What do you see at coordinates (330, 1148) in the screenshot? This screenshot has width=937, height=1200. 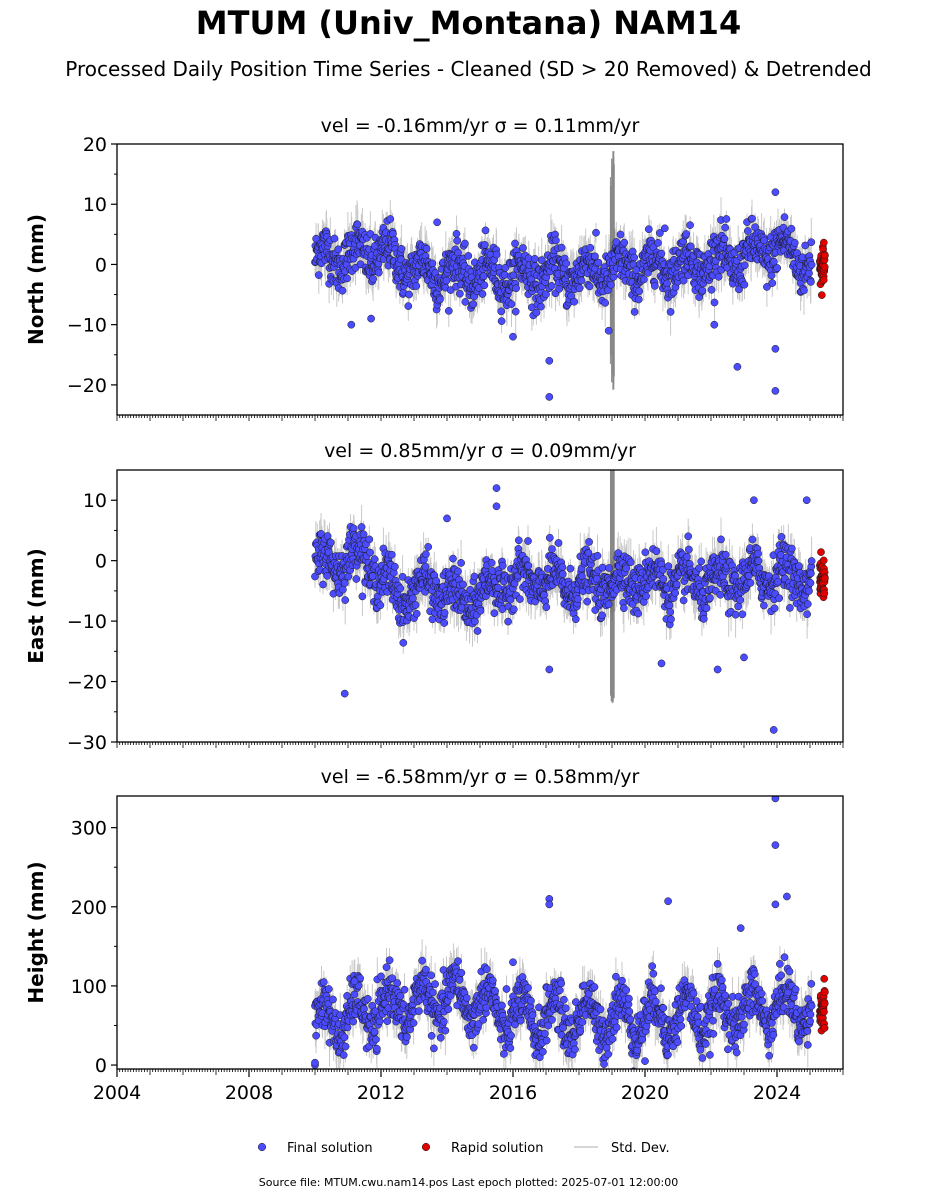 I see `legend-label: Final solution` at bounding box center [330, 1148].